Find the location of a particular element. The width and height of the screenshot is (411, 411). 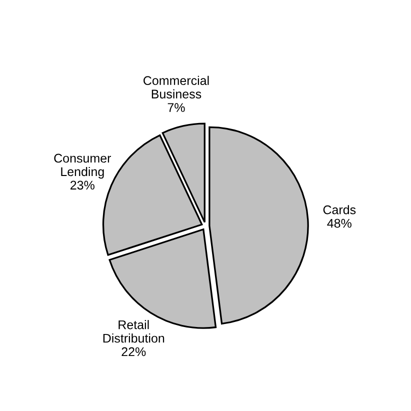

slice-label: Commercial Business is located at coordinates (176, 87).